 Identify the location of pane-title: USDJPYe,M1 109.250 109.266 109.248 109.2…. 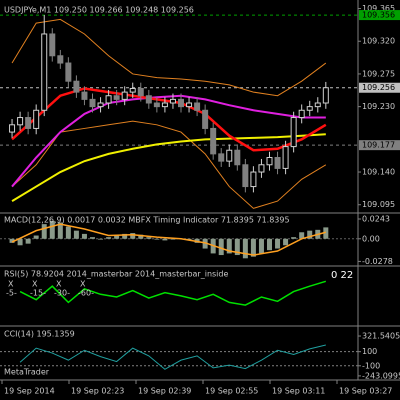
(99, 10).